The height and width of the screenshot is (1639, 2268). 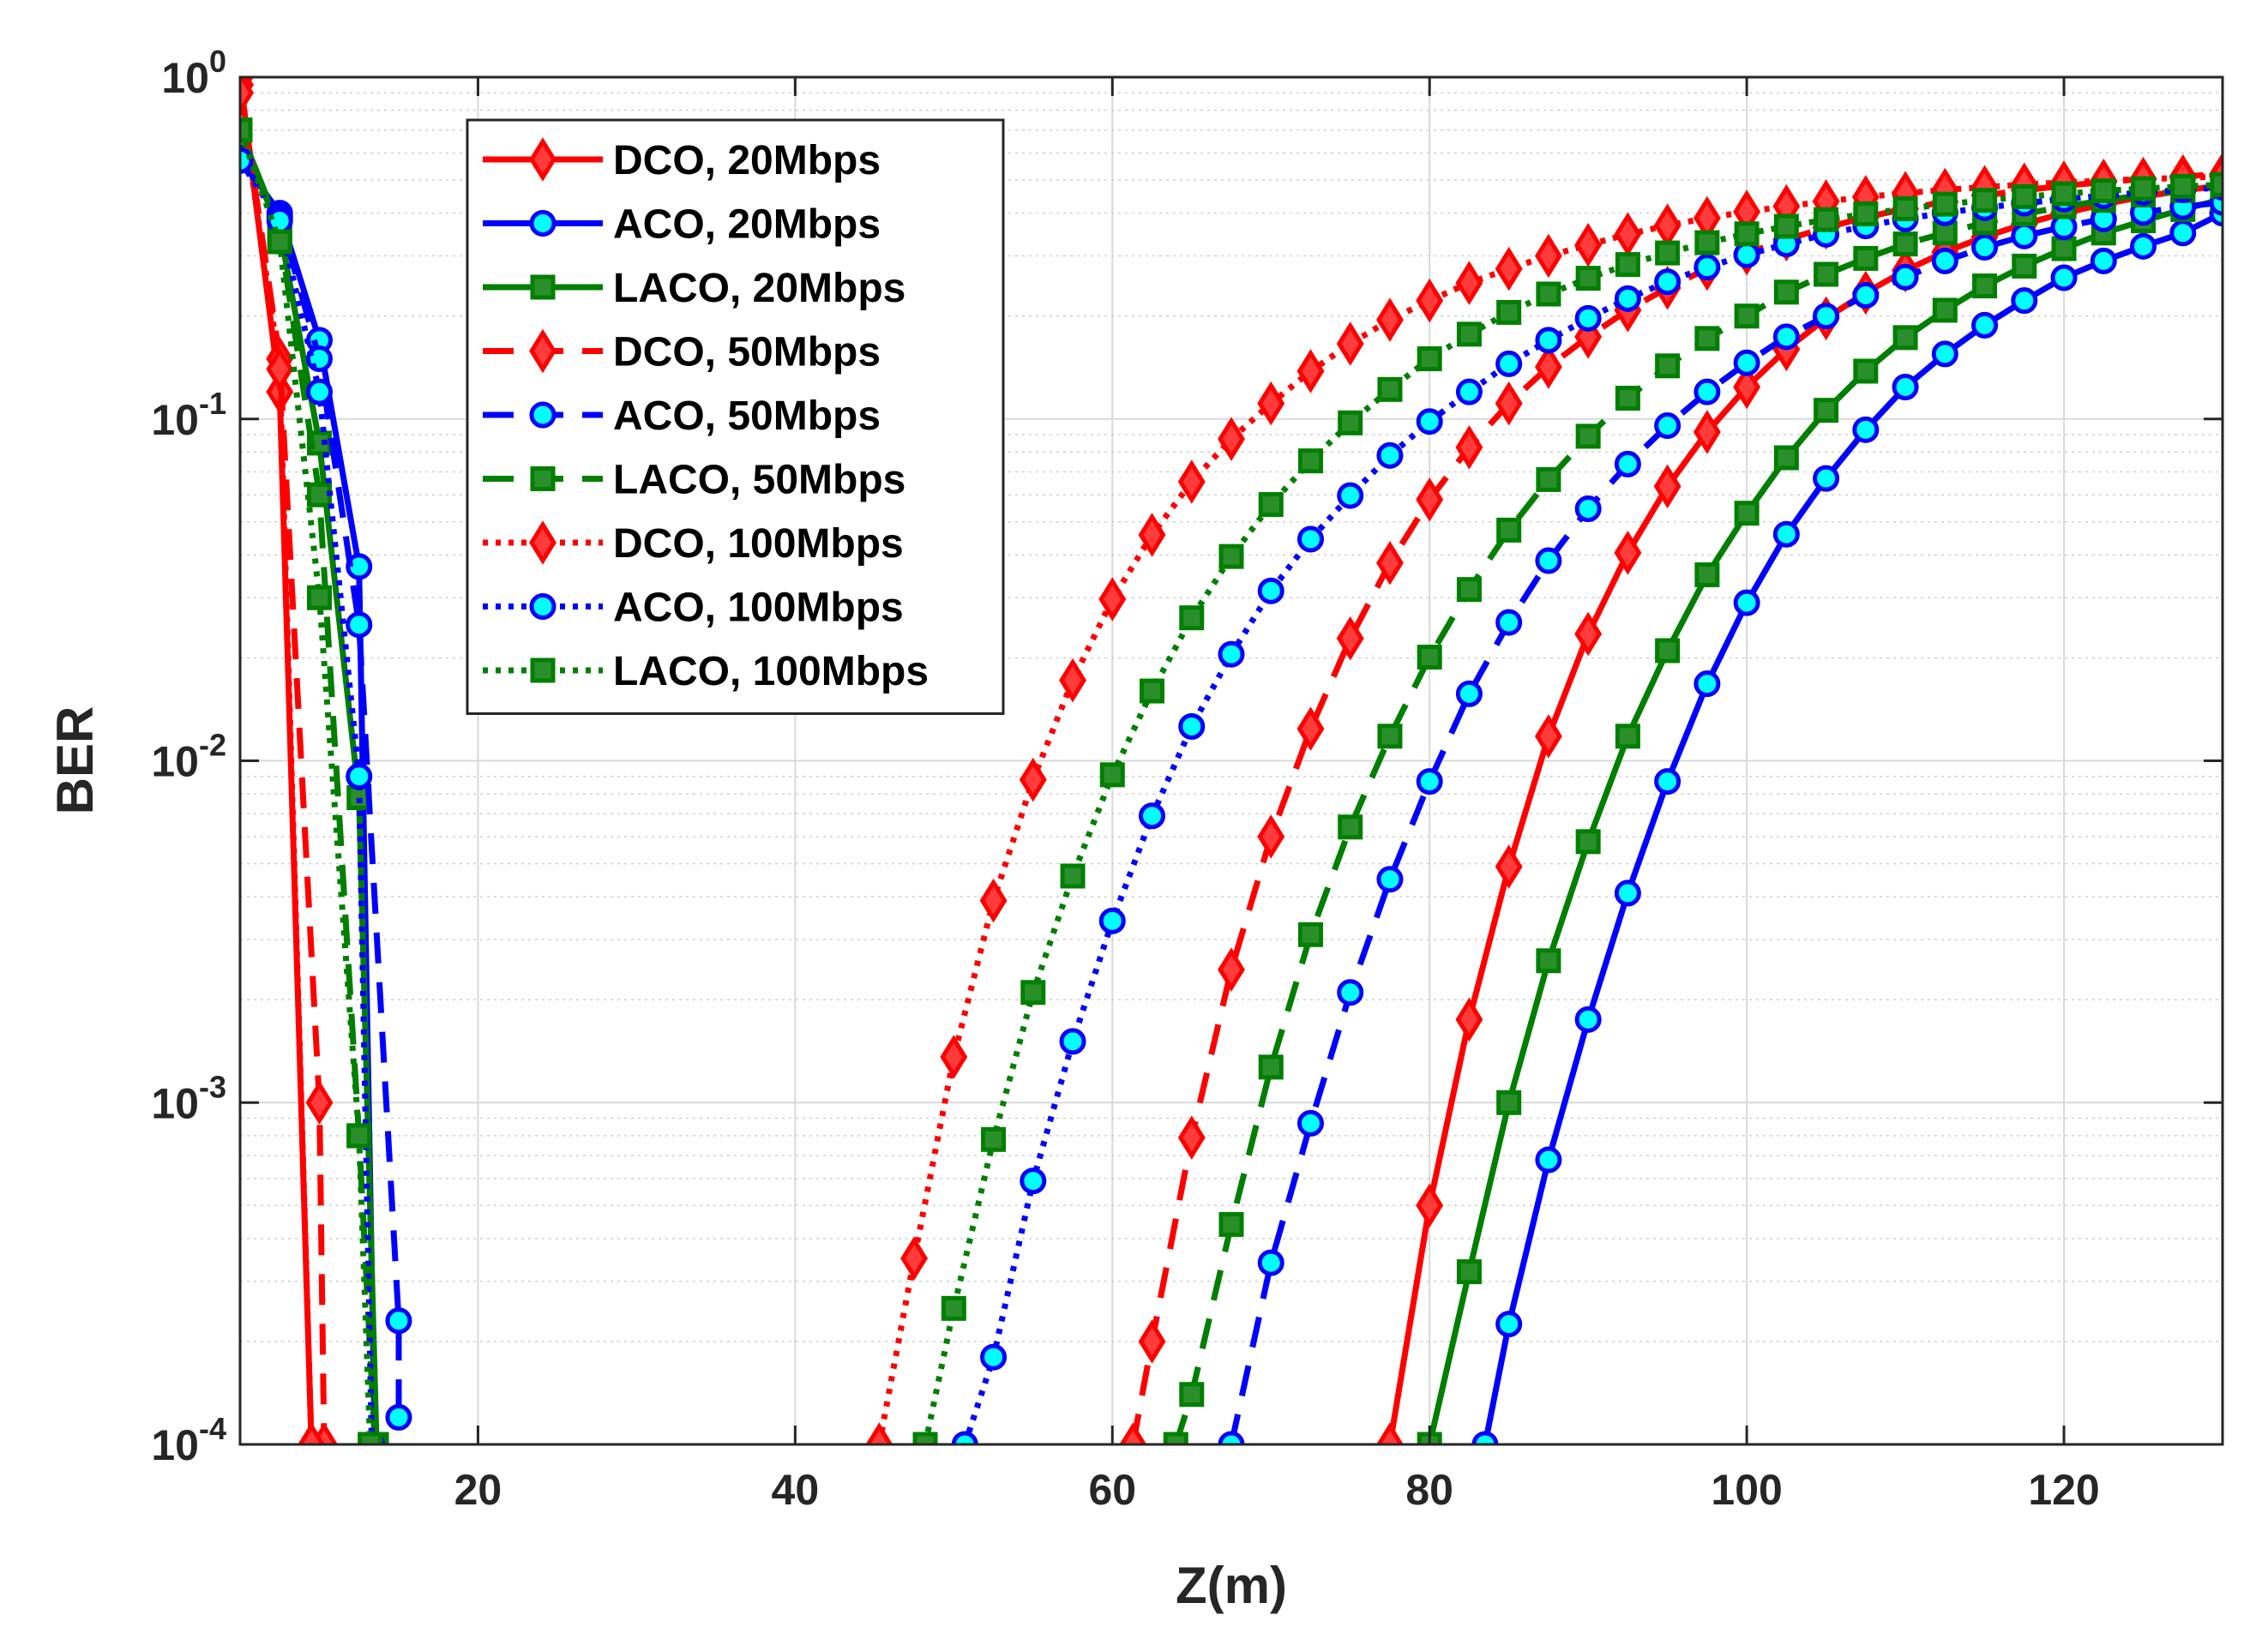 I want to click on legend-entry: LACO, 50Mbps, so click(x=694, y=480).